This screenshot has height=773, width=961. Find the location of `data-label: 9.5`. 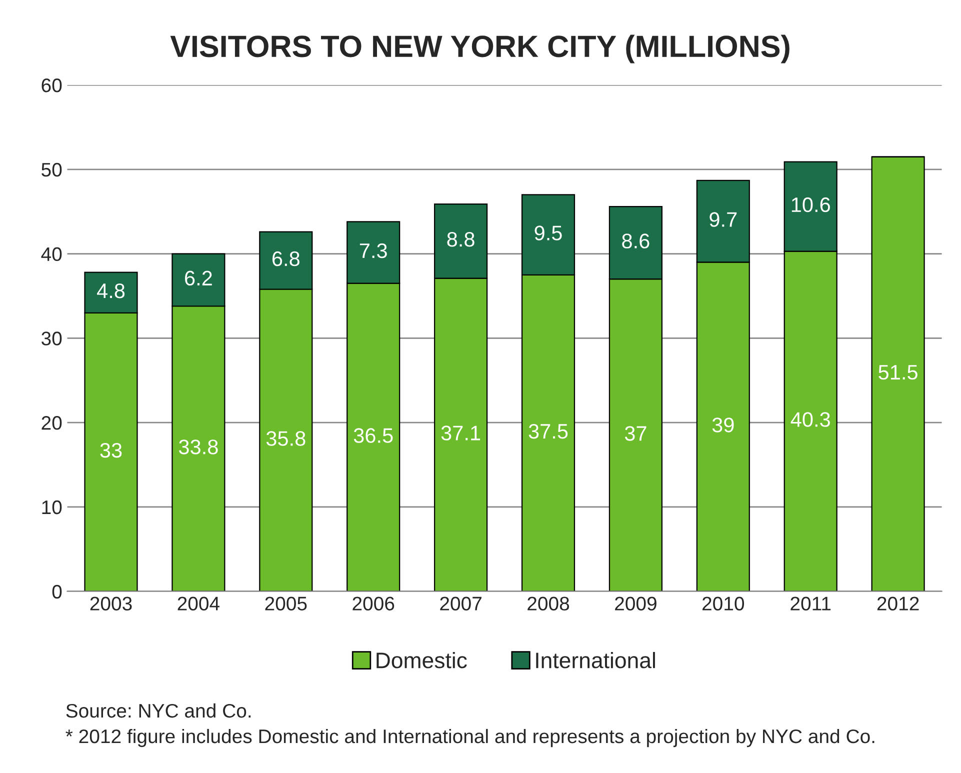

data-label: 9.5 is located at coordinates (548, 233).